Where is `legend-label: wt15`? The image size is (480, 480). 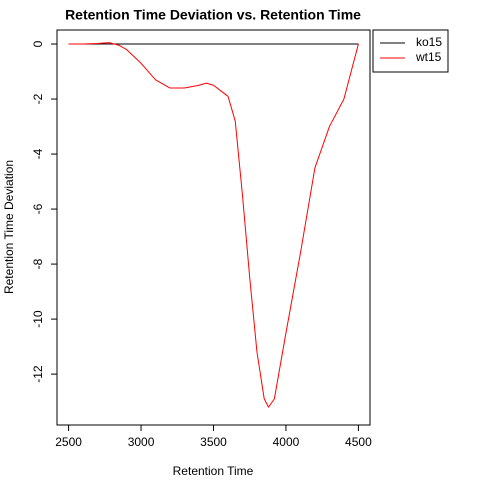 legend-label: wt15 is located at coordinates (428, 57).